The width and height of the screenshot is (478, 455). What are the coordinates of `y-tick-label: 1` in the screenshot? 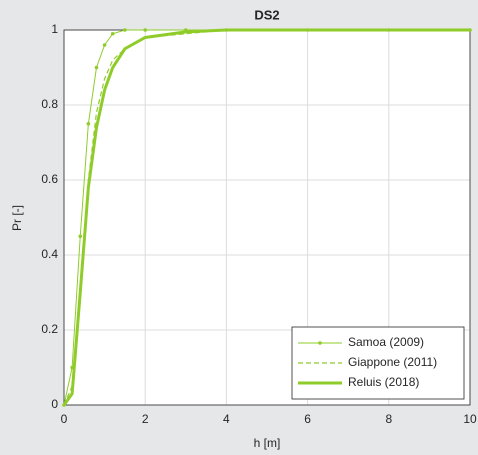 It's located at (54, 29).